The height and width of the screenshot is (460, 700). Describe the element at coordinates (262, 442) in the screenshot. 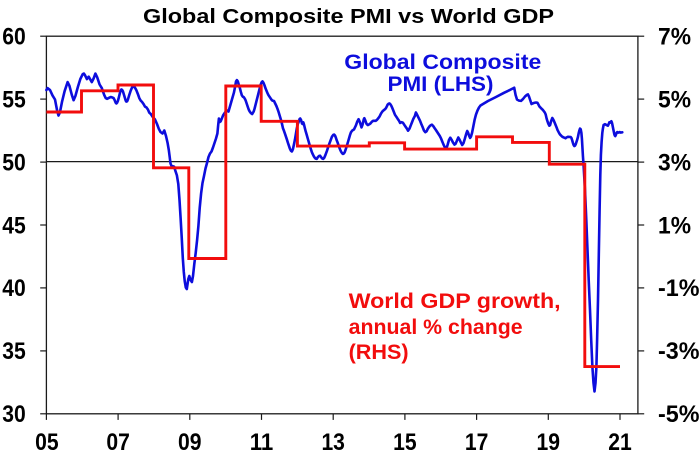

I see `svg-text: 11` at that location.